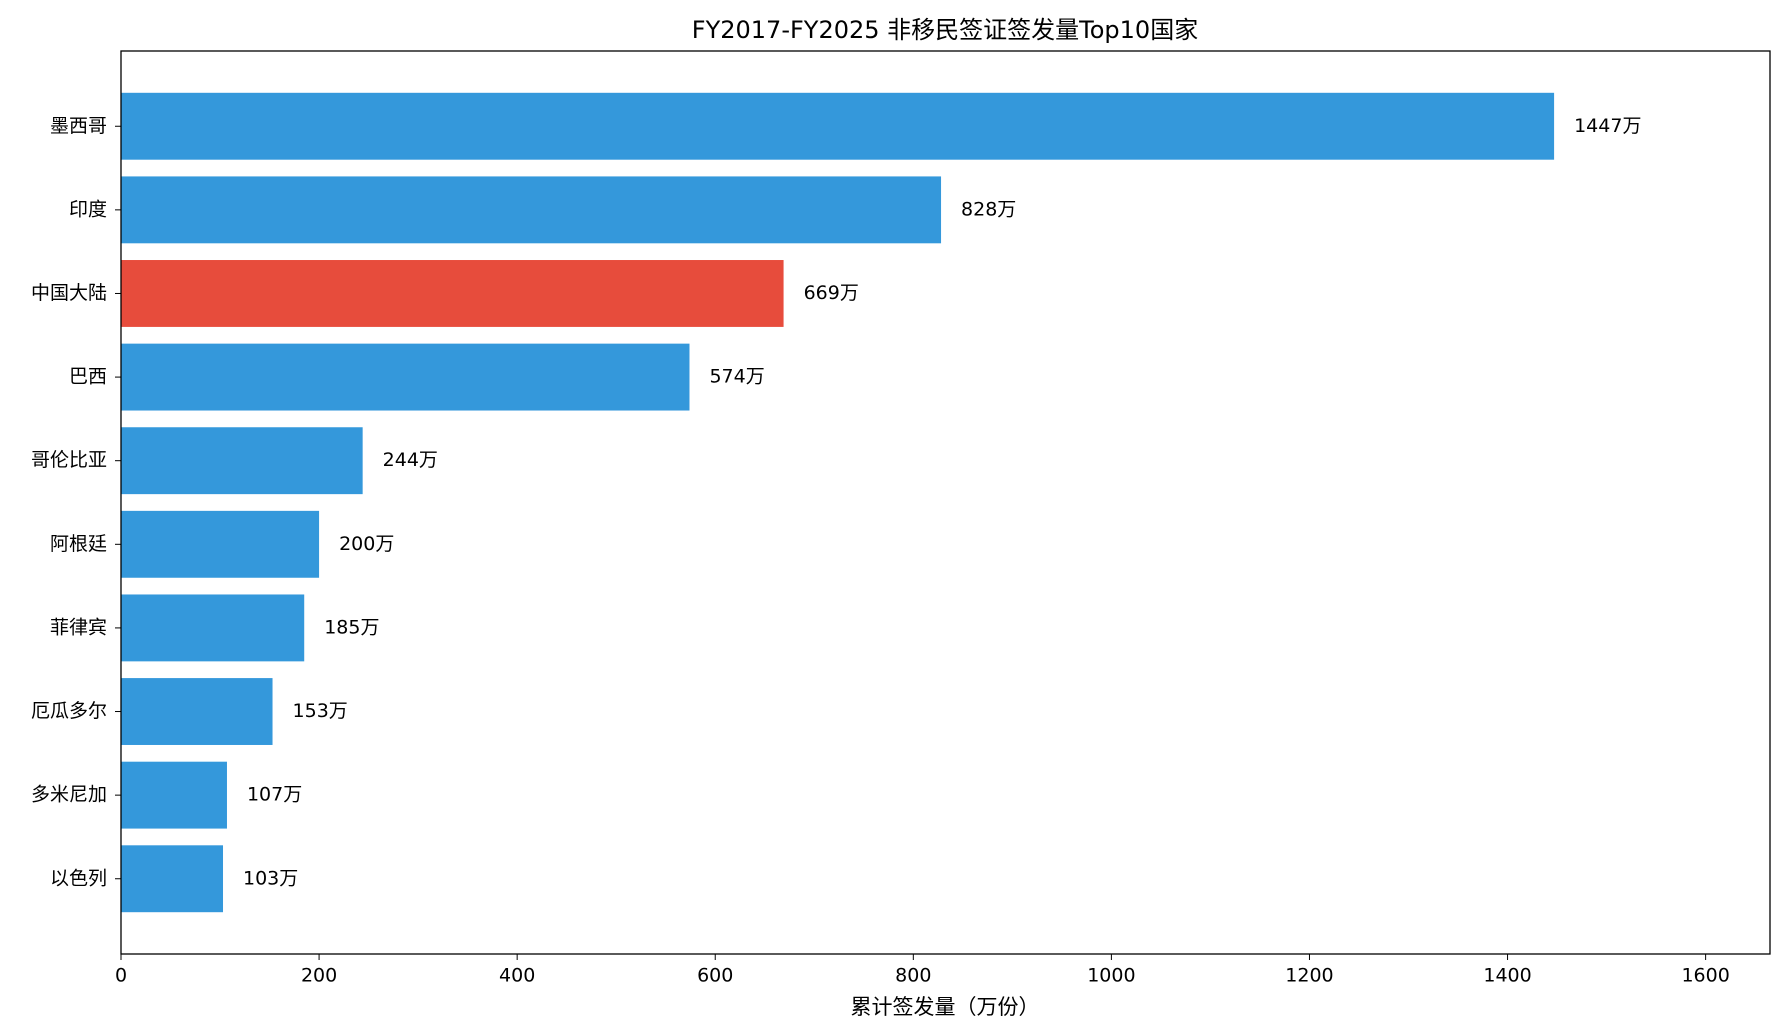 This screenshot has width=1785, height=1035. Describe the element at coordinates (69, 293) in the screenshot. I see `y-tick-label: 中国大陆` at that location.